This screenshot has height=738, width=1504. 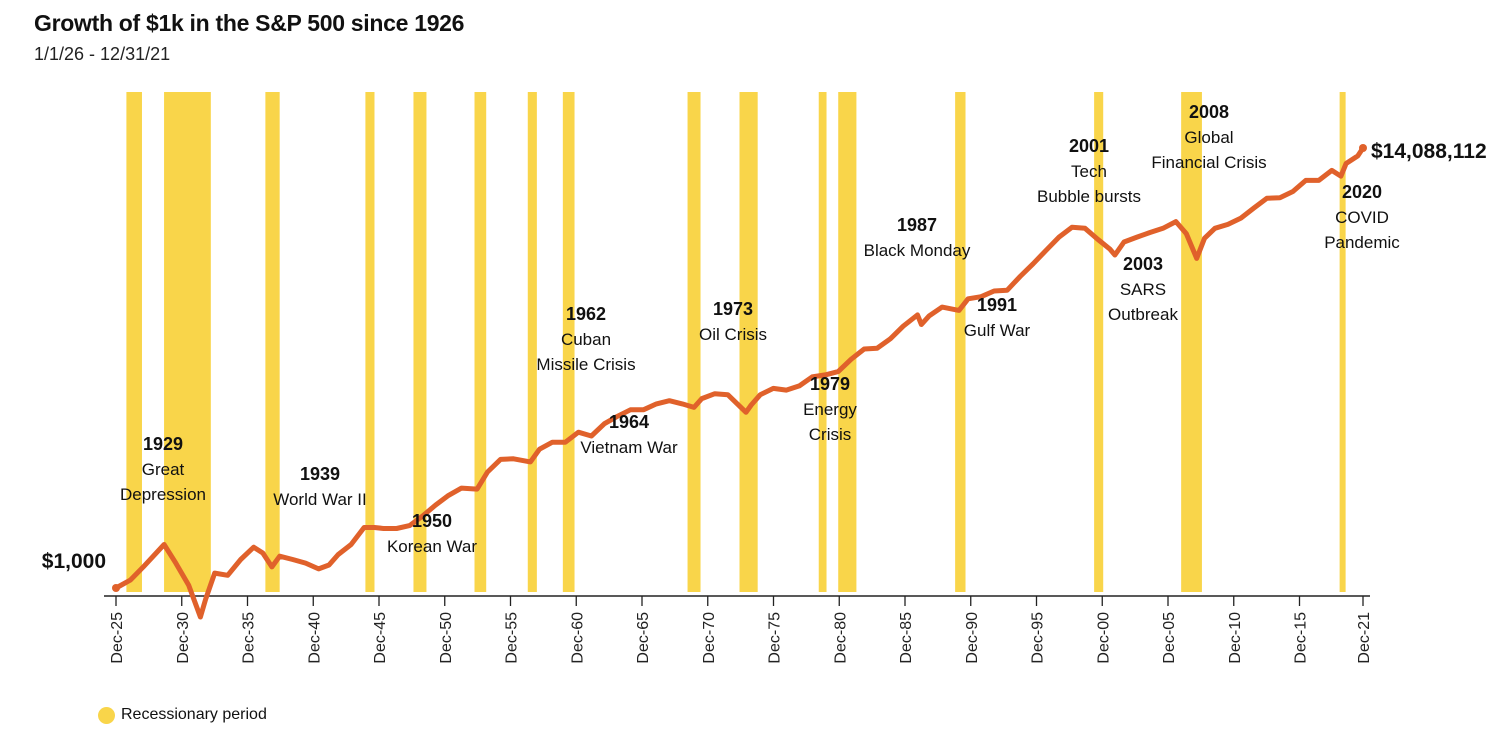 What do you see at coordinates (830, 434) in the screenshot?
I see `annotation-text-1979-1: Crisis` at bounding box center [830, 434].